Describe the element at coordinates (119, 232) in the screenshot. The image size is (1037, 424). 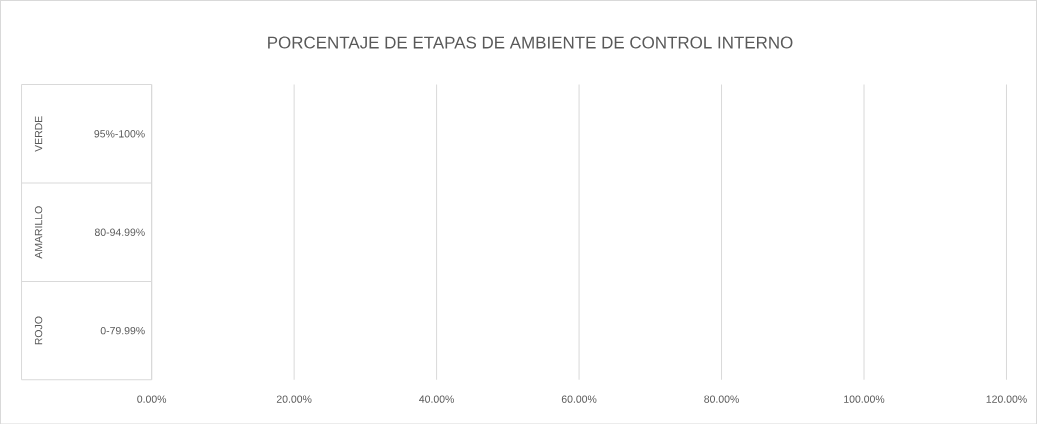
I see `y-tick-label: 80-94.99%` at that location.